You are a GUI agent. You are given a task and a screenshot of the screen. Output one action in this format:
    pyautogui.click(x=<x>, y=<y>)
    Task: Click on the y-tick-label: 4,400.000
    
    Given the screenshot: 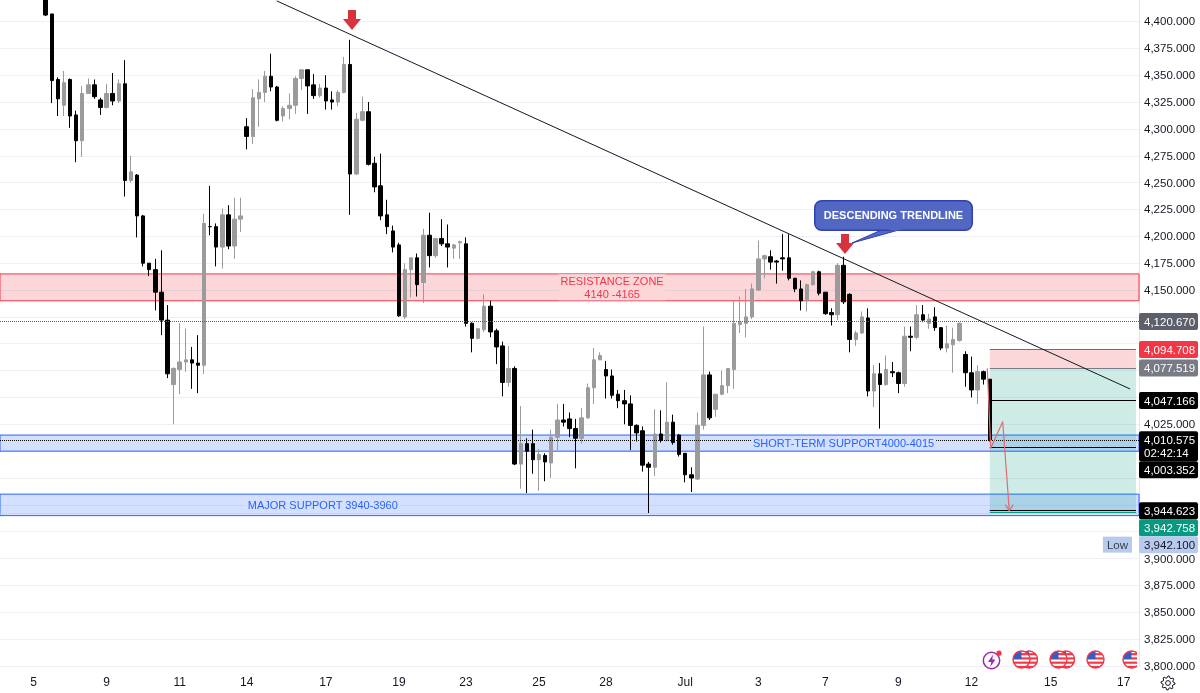 What is the action you would take?
    pyautogui.click(x=1170, y=21)
    